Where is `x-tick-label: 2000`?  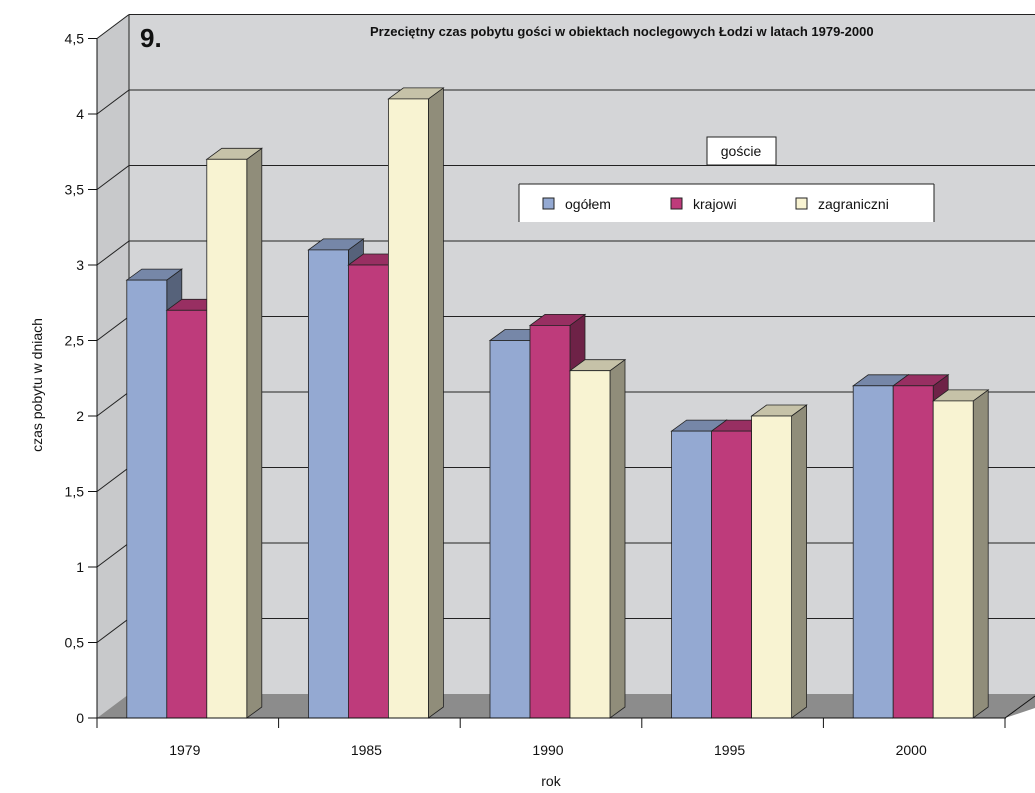
x-tick-label: 2000 is located at coordinates (911, 750).